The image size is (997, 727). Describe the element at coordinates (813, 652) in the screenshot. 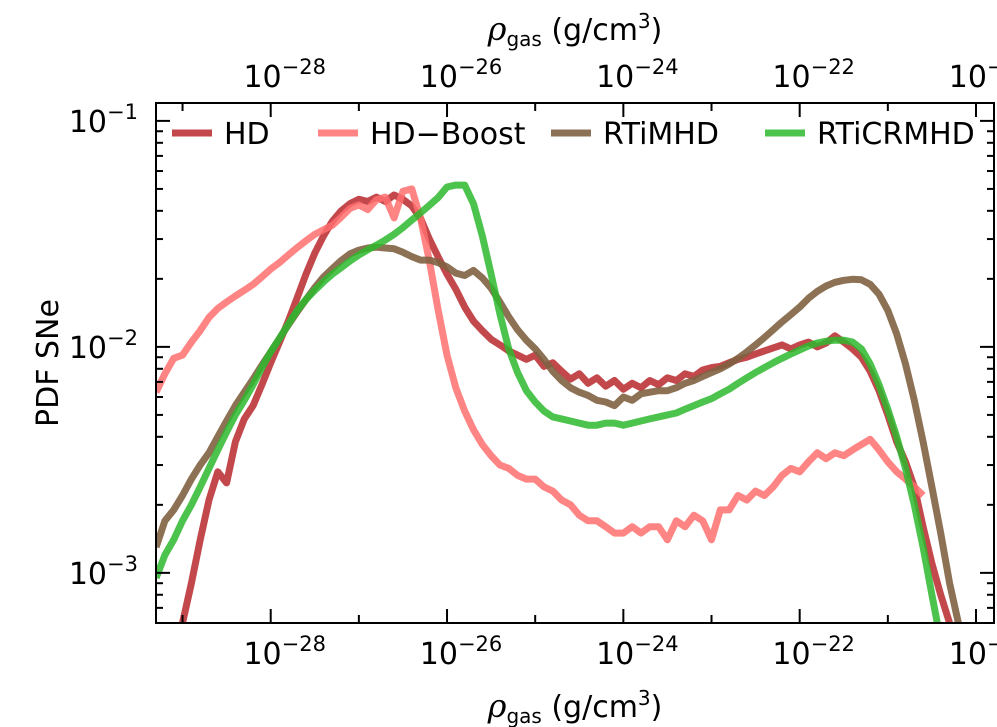

I see `x-tick-label-bottom: 10−22` at that location.